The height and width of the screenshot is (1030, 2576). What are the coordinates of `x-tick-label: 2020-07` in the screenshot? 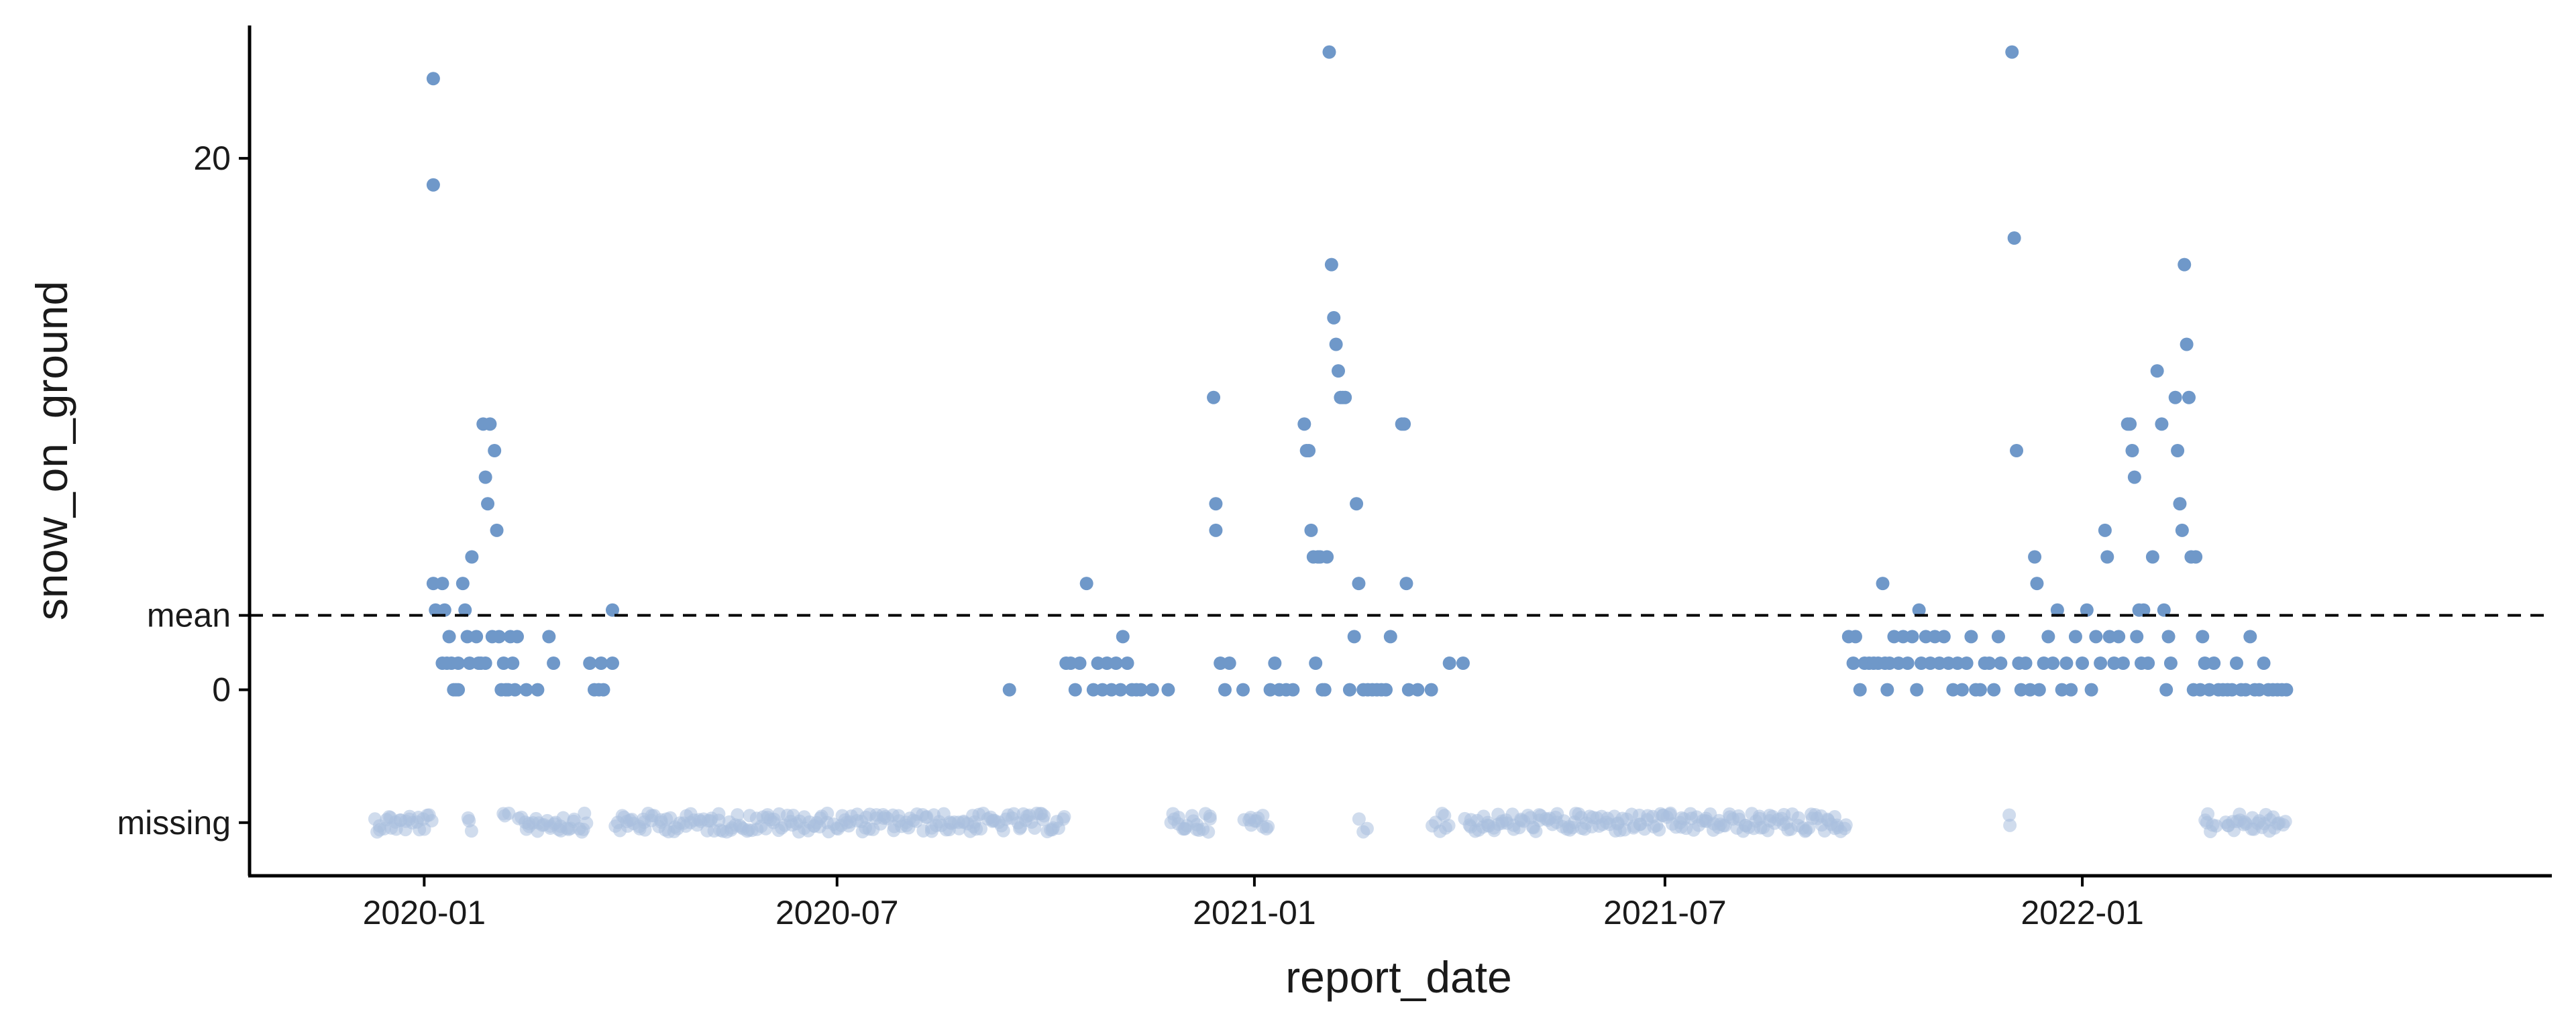 It's located at (837, 912).